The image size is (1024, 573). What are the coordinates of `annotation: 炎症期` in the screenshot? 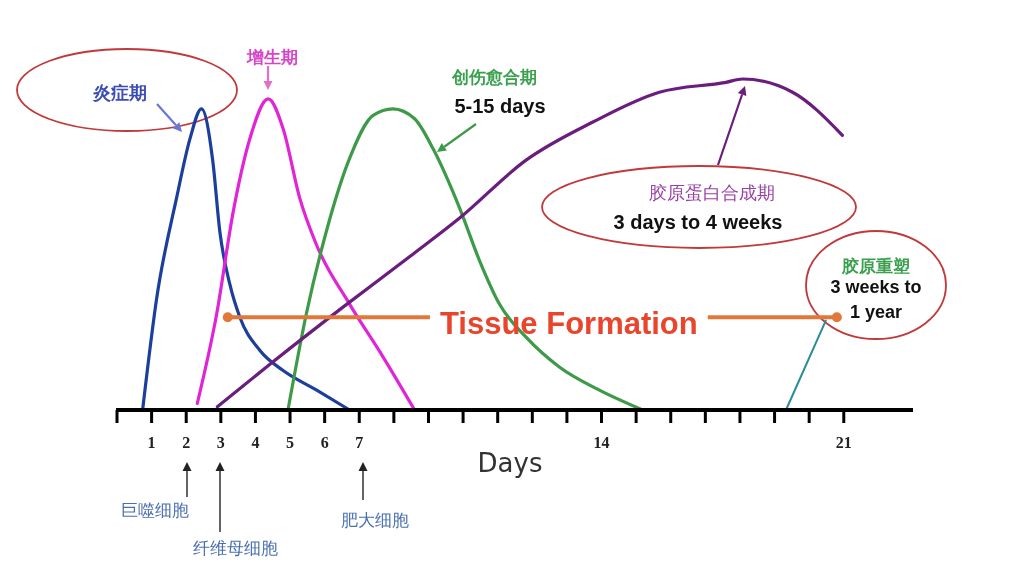 It's located at (119, 93).